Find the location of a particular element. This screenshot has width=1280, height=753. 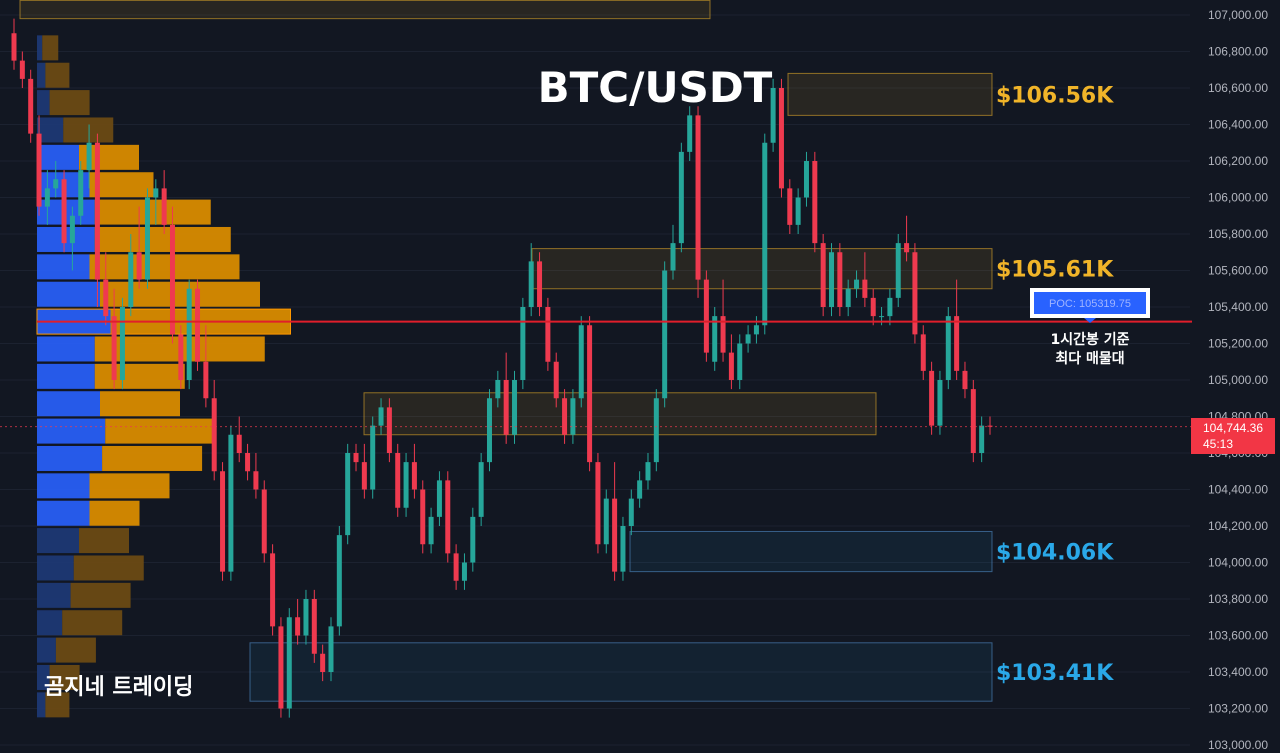

price-tick-label: 106,000.00 is located at coordinates (1238, 198).